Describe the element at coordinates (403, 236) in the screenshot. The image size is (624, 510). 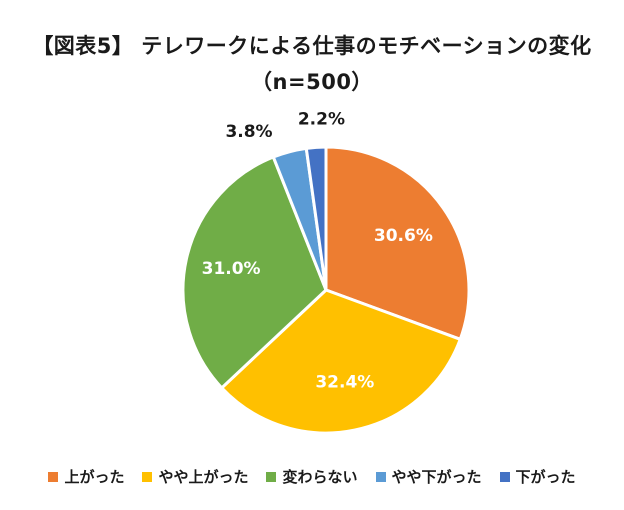
I see `data-label-1: 30.6%` at that location.